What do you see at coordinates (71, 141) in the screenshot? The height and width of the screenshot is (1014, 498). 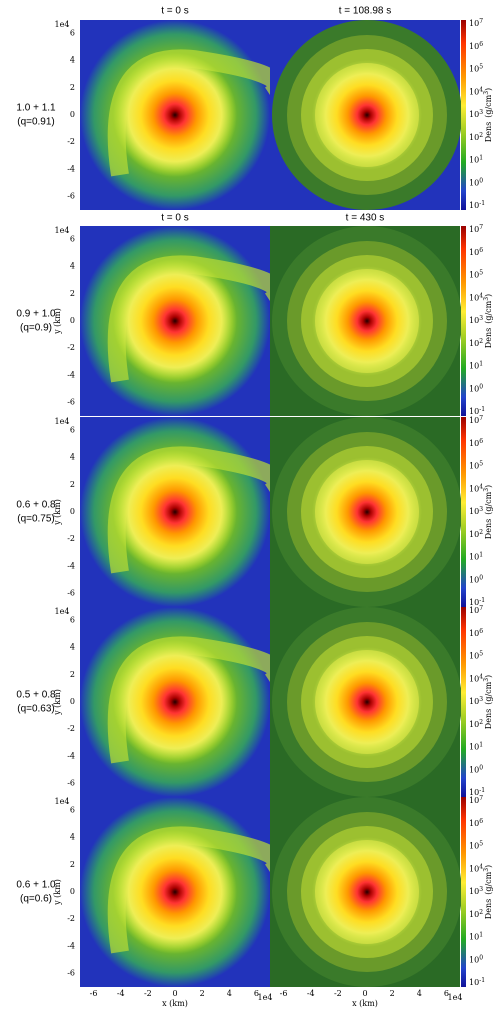 I see `y-tick-label: -2` at bounding box center [71, 141].